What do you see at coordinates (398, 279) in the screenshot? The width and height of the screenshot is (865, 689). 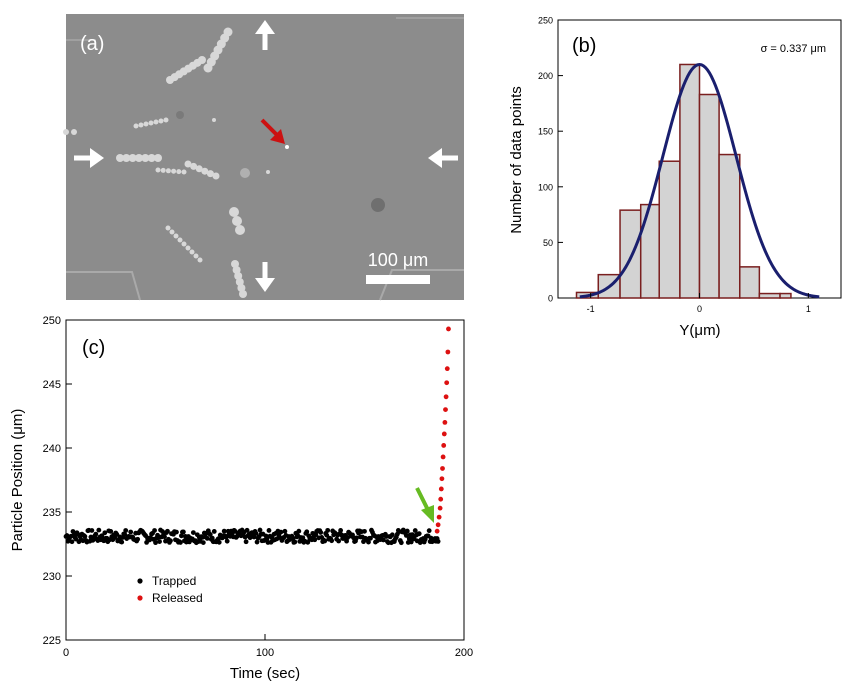 I see `scale-bar` at bounding box center [398, 279].